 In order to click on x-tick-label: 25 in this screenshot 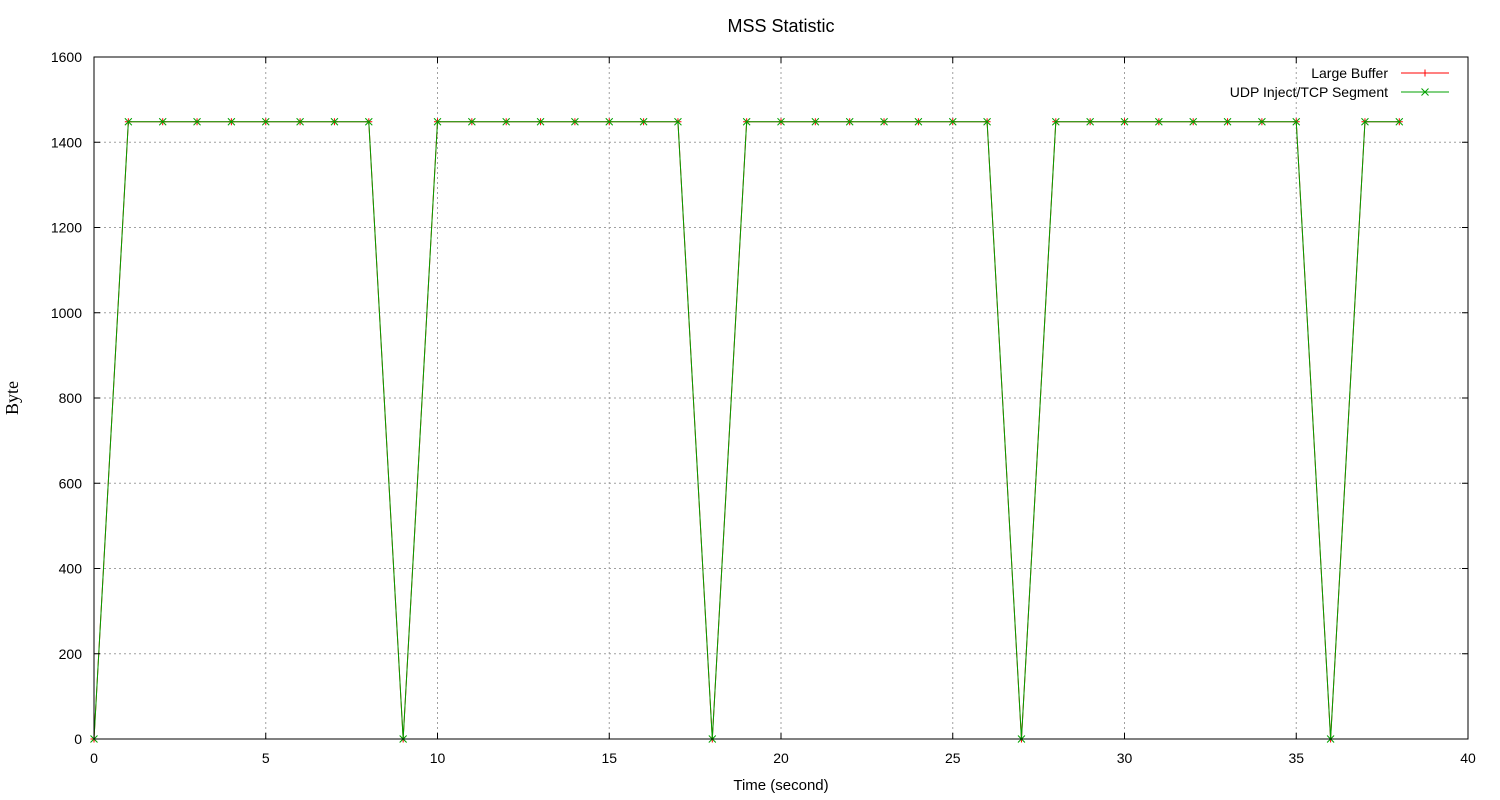, I will do `click(953, 758)`.